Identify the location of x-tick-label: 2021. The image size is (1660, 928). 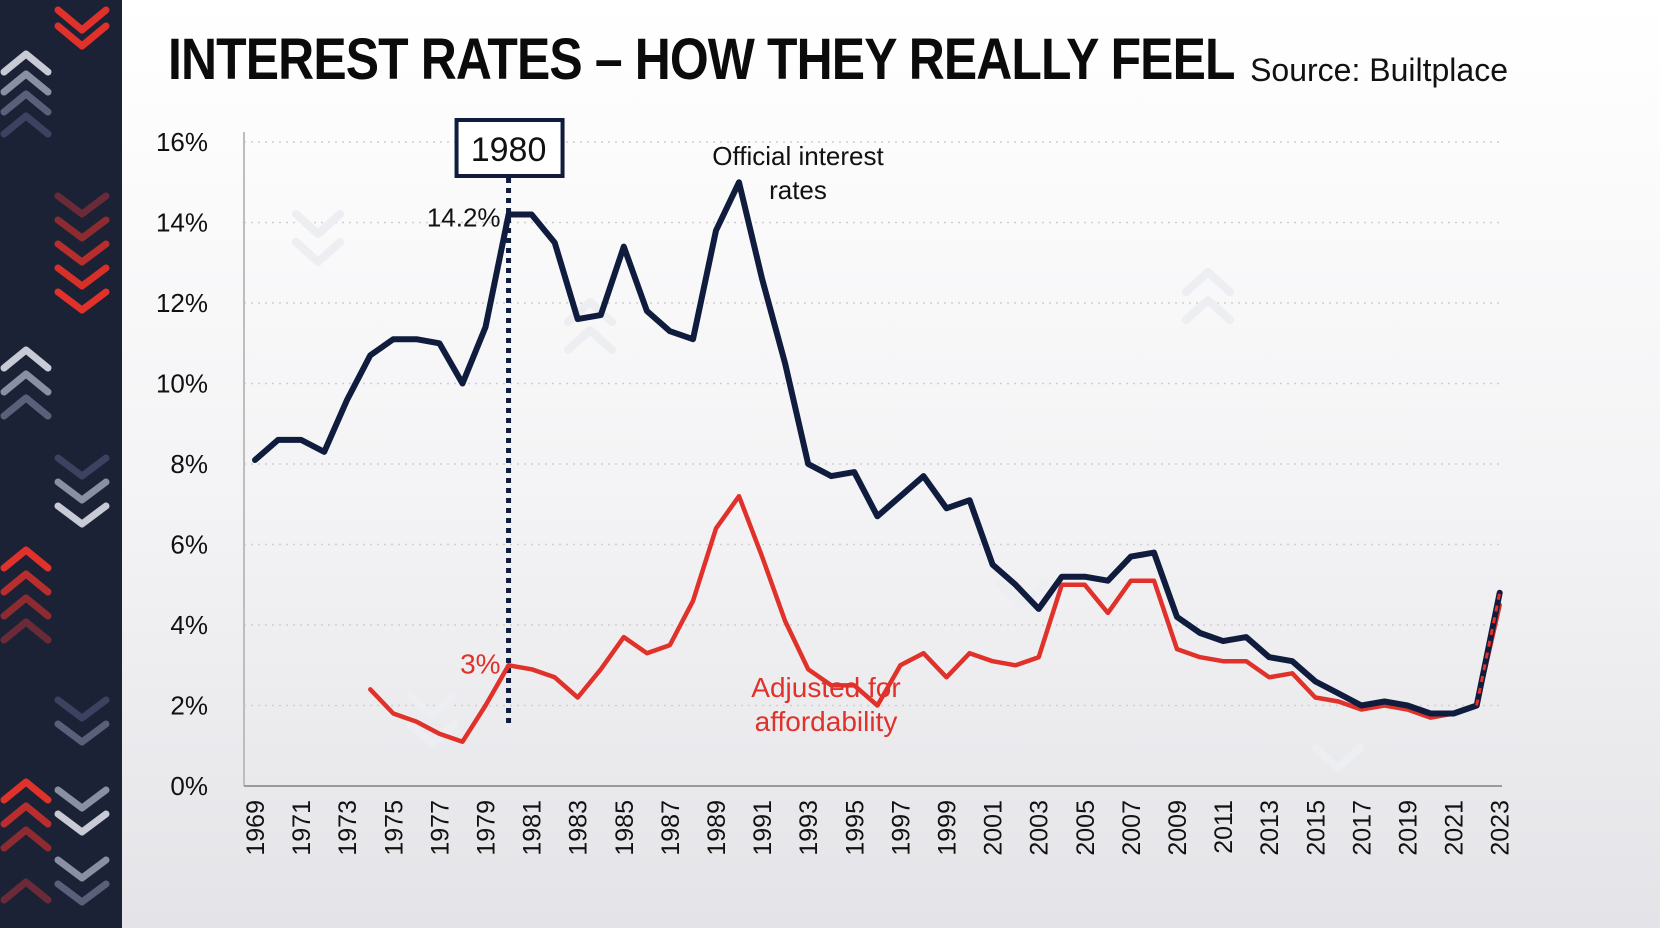
(1455, 828).